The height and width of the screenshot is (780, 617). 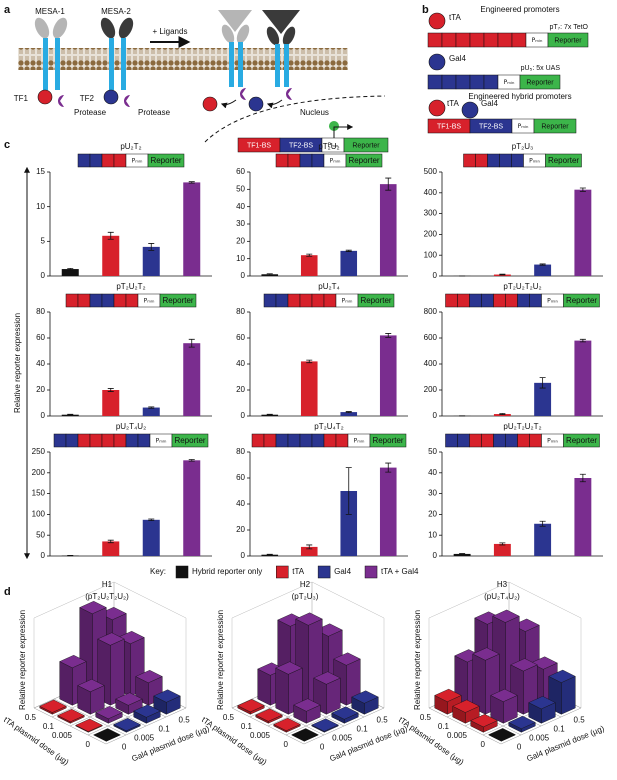 I want to click on x-tick-label: 0.1, so click(x=165, y=729).